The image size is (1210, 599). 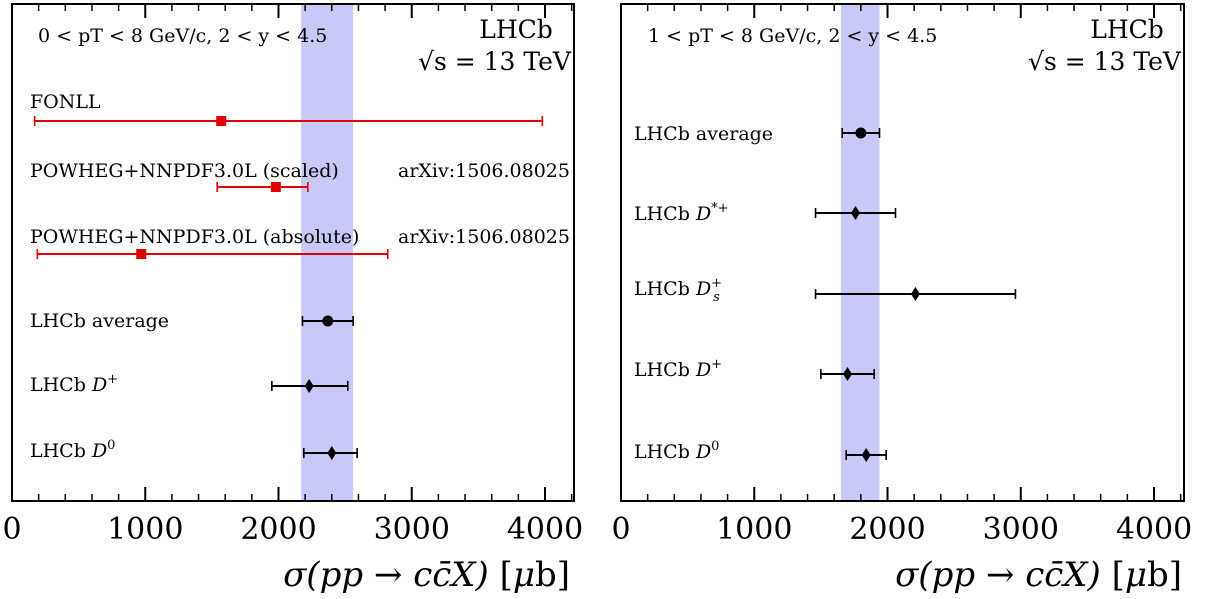 I want to click on left-x-tick-label: 3000, so click(x=412, y=529).